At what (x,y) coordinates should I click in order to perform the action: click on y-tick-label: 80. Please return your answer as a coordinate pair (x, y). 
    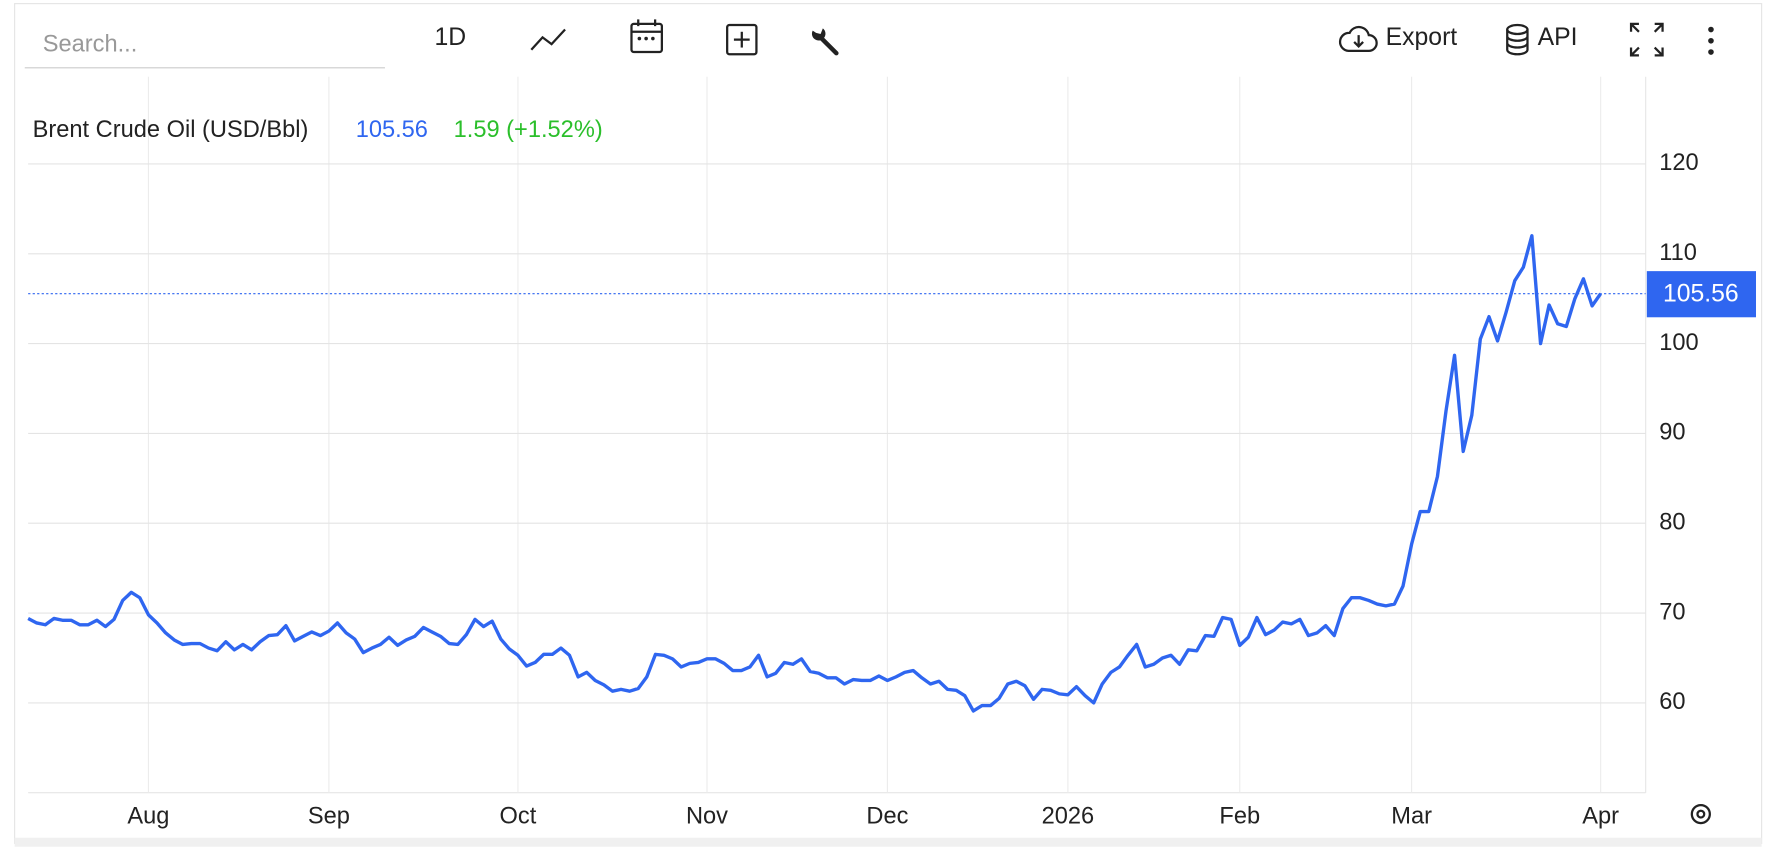
    Looking at the image, I should click on (1672, 522).